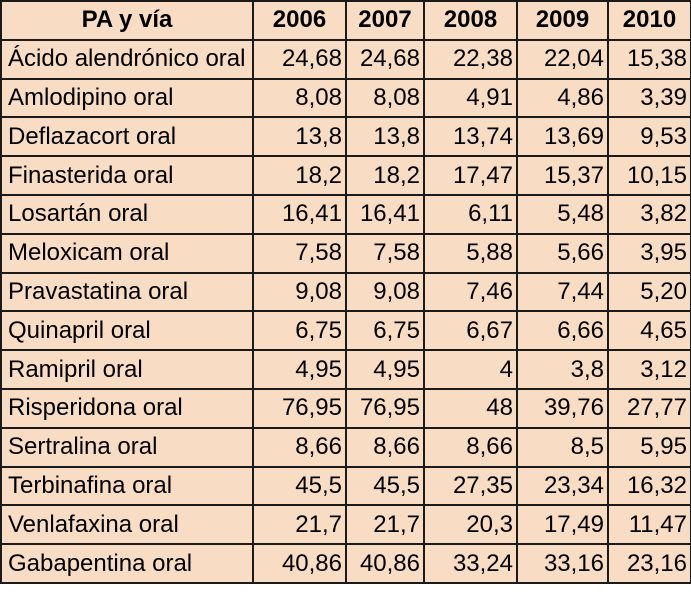 The height and width of the screenshot is (612, 691). I want to click on price-cell-2008: 33,24, so click(470, 563).